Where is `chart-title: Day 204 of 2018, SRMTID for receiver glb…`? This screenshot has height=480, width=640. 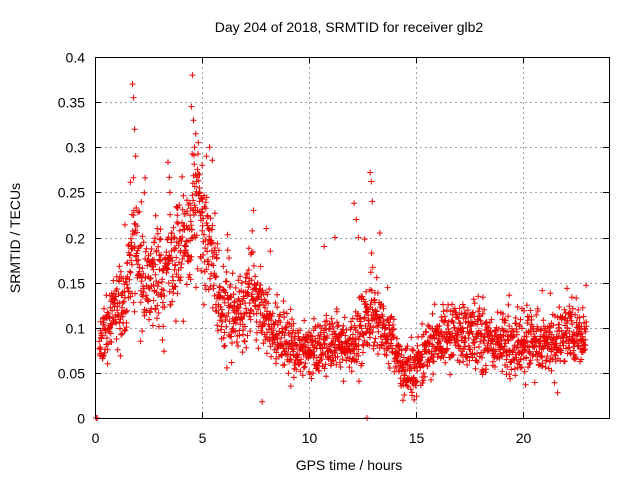
chart-title: Day 204 of 2018, SRMTID for receiver glb… is located at coordinates (349, 27).